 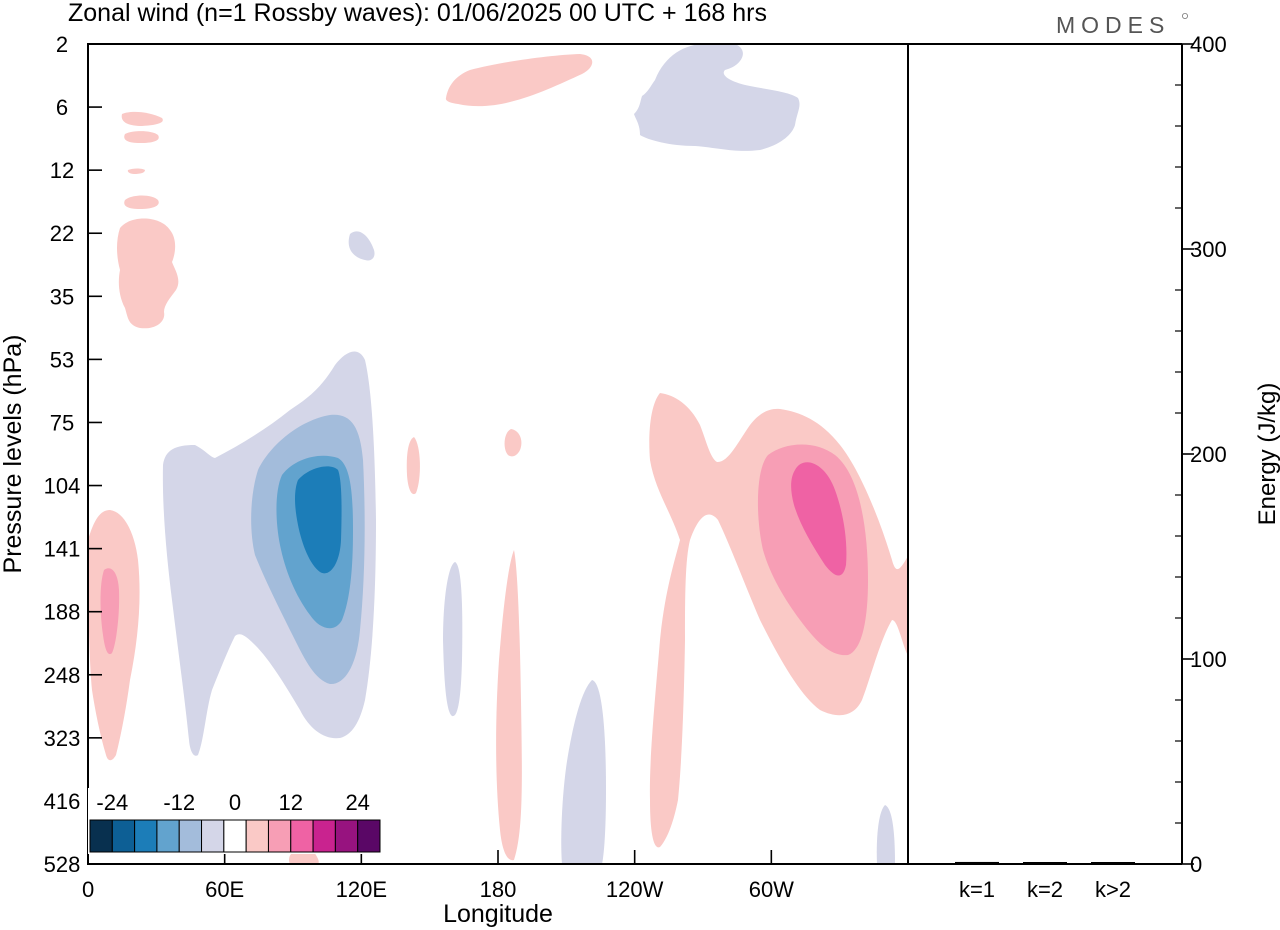 I want to click on pressure-tick-label: 104, so click(x=62, y=486).